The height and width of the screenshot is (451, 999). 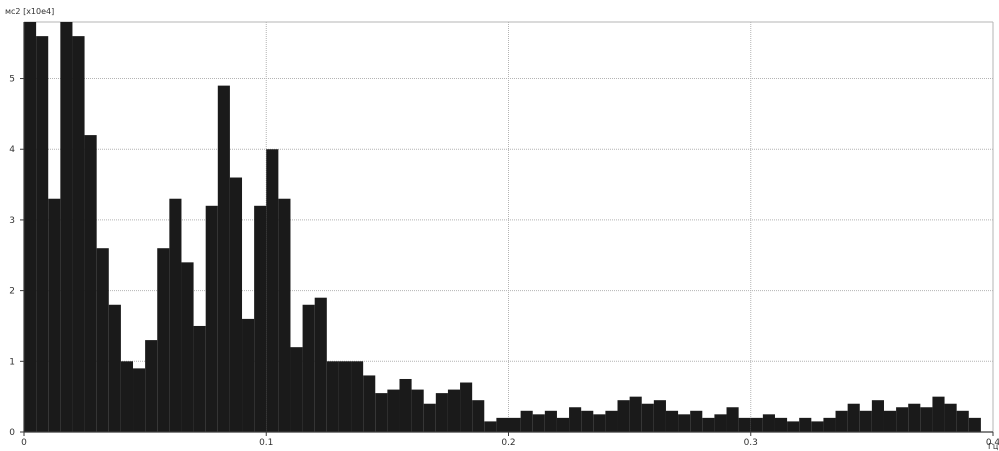 What do you see at coordinates (12, 362) in the screenshot?
I see `y-tick-label: 1` at bounding box center [12, 362].